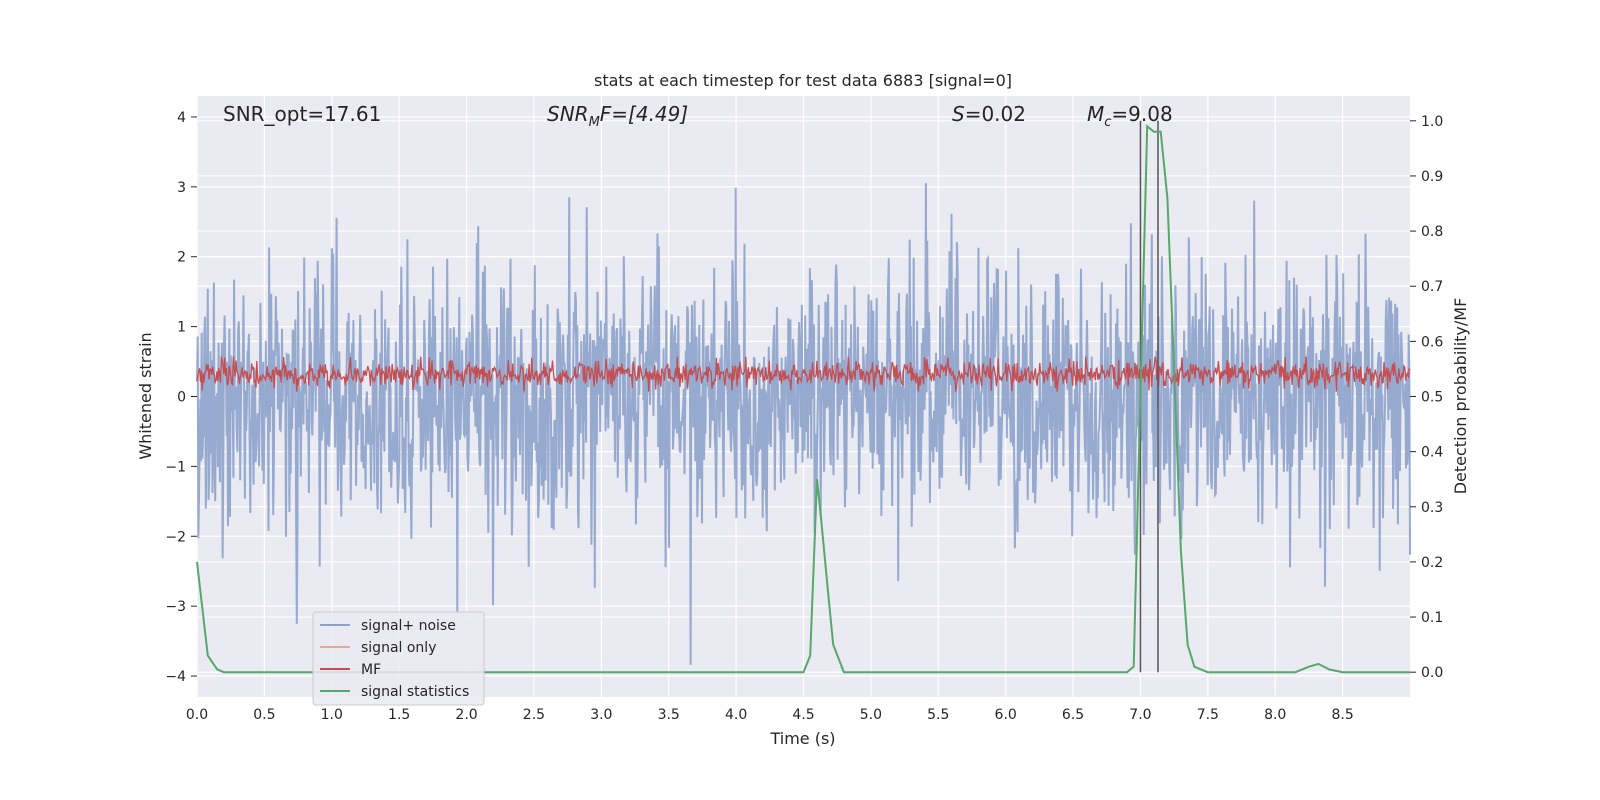 This screenshot has width=1600, height=800. What do you see at coordinates (1432, 232) in the screenshot?
I see `y-tick-label-right: 0.8` at bounding box center [1432, 232].